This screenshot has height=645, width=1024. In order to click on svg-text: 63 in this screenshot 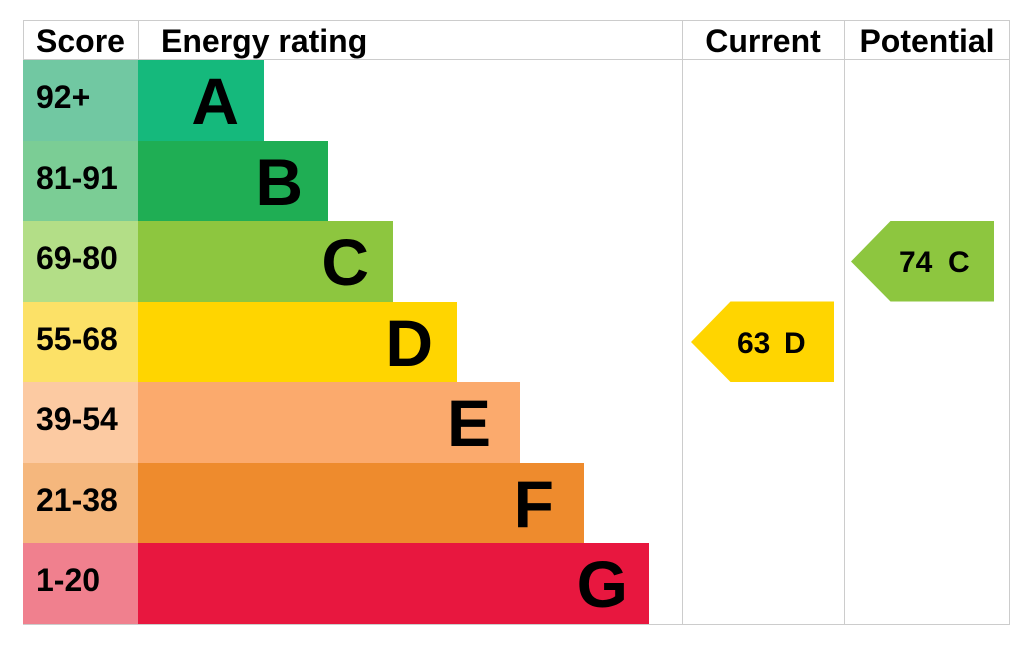, I will do `click(753, 343)`.